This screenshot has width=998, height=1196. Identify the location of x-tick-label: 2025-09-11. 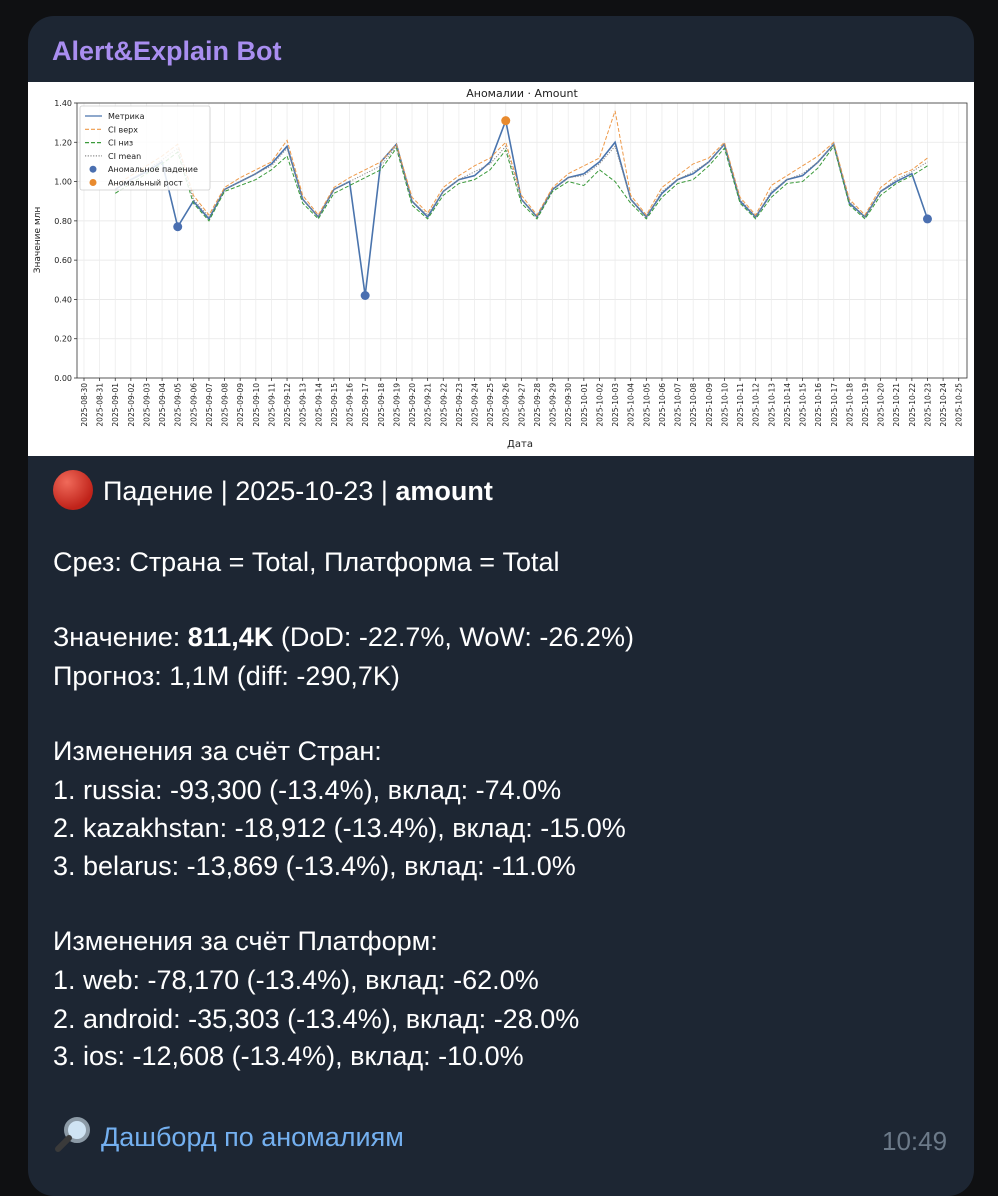
(271, 405).